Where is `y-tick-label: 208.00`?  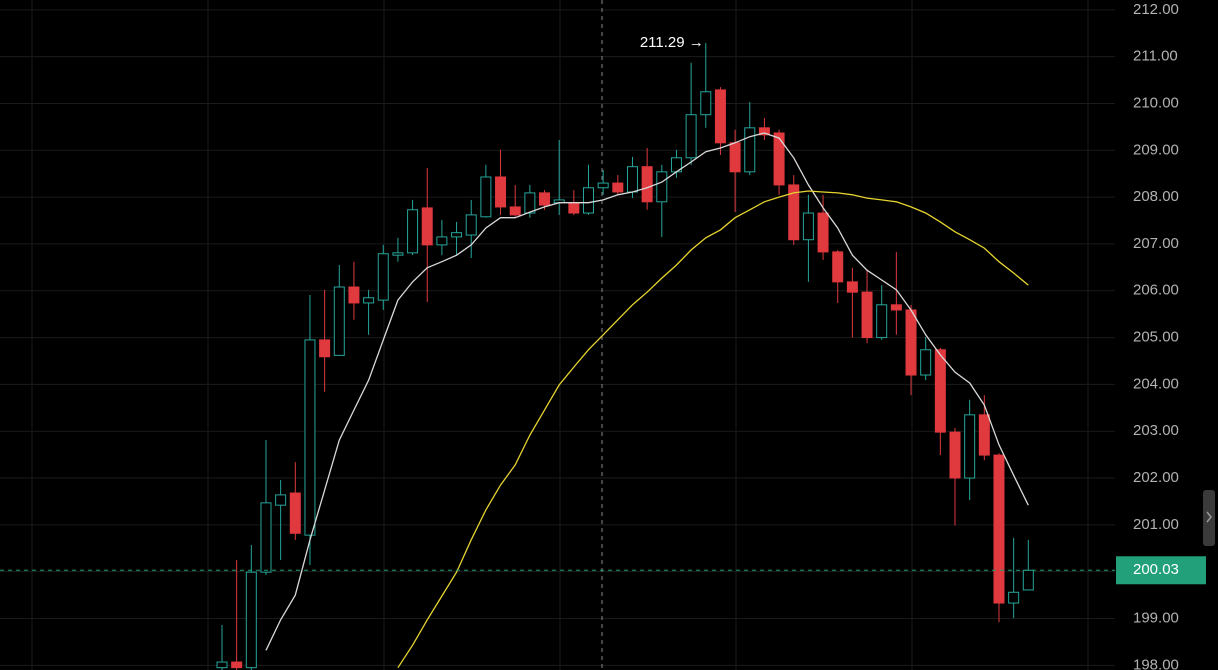
y-tick-label: 208.00 is located at coordinates (1156, 196).